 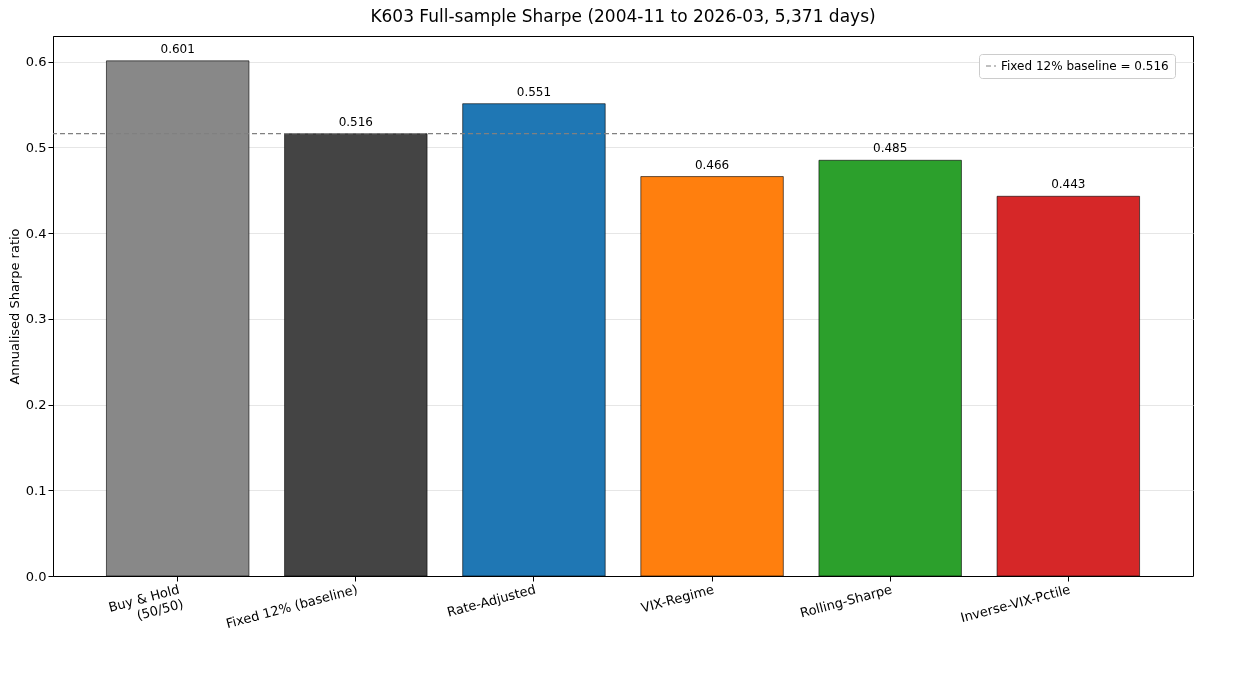 What do you see at coordinates (36, 405) in the screenshot?
I see `y-tick-label: 0.2` at bounding box center [36, 405].